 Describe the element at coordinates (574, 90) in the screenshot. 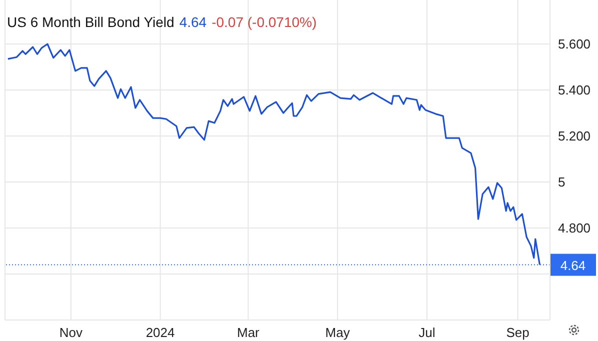

I see `y-tick-label: 5.400` at that location.